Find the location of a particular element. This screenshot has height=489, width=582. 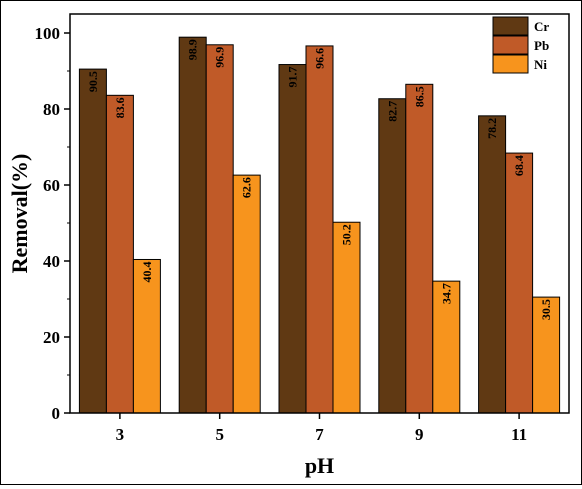

data-label-cr-ph-9: 82.7 is located at coordinates (392, 111).